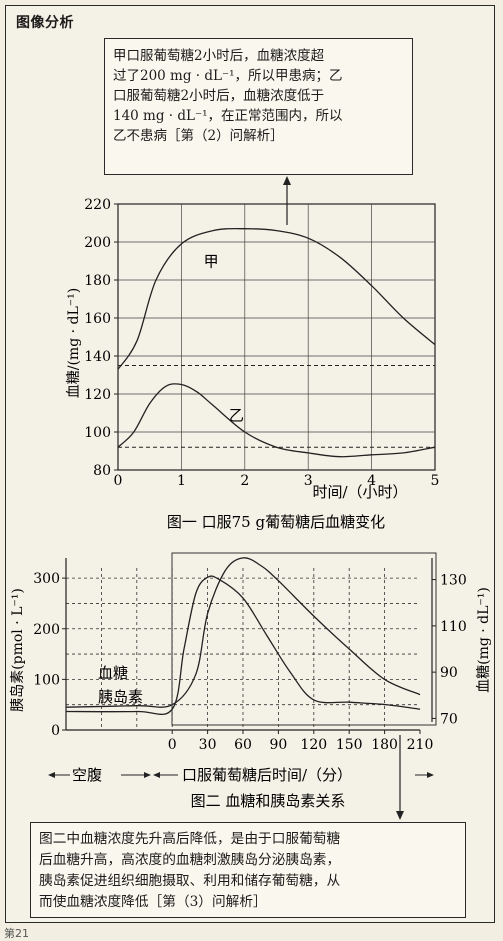 The height and width of the screenshot is (941, 503). What do you see at coordinates (211, 262) in the screenshot?
I see `series-label-jia: 甲` at bounding box center [211, 262].